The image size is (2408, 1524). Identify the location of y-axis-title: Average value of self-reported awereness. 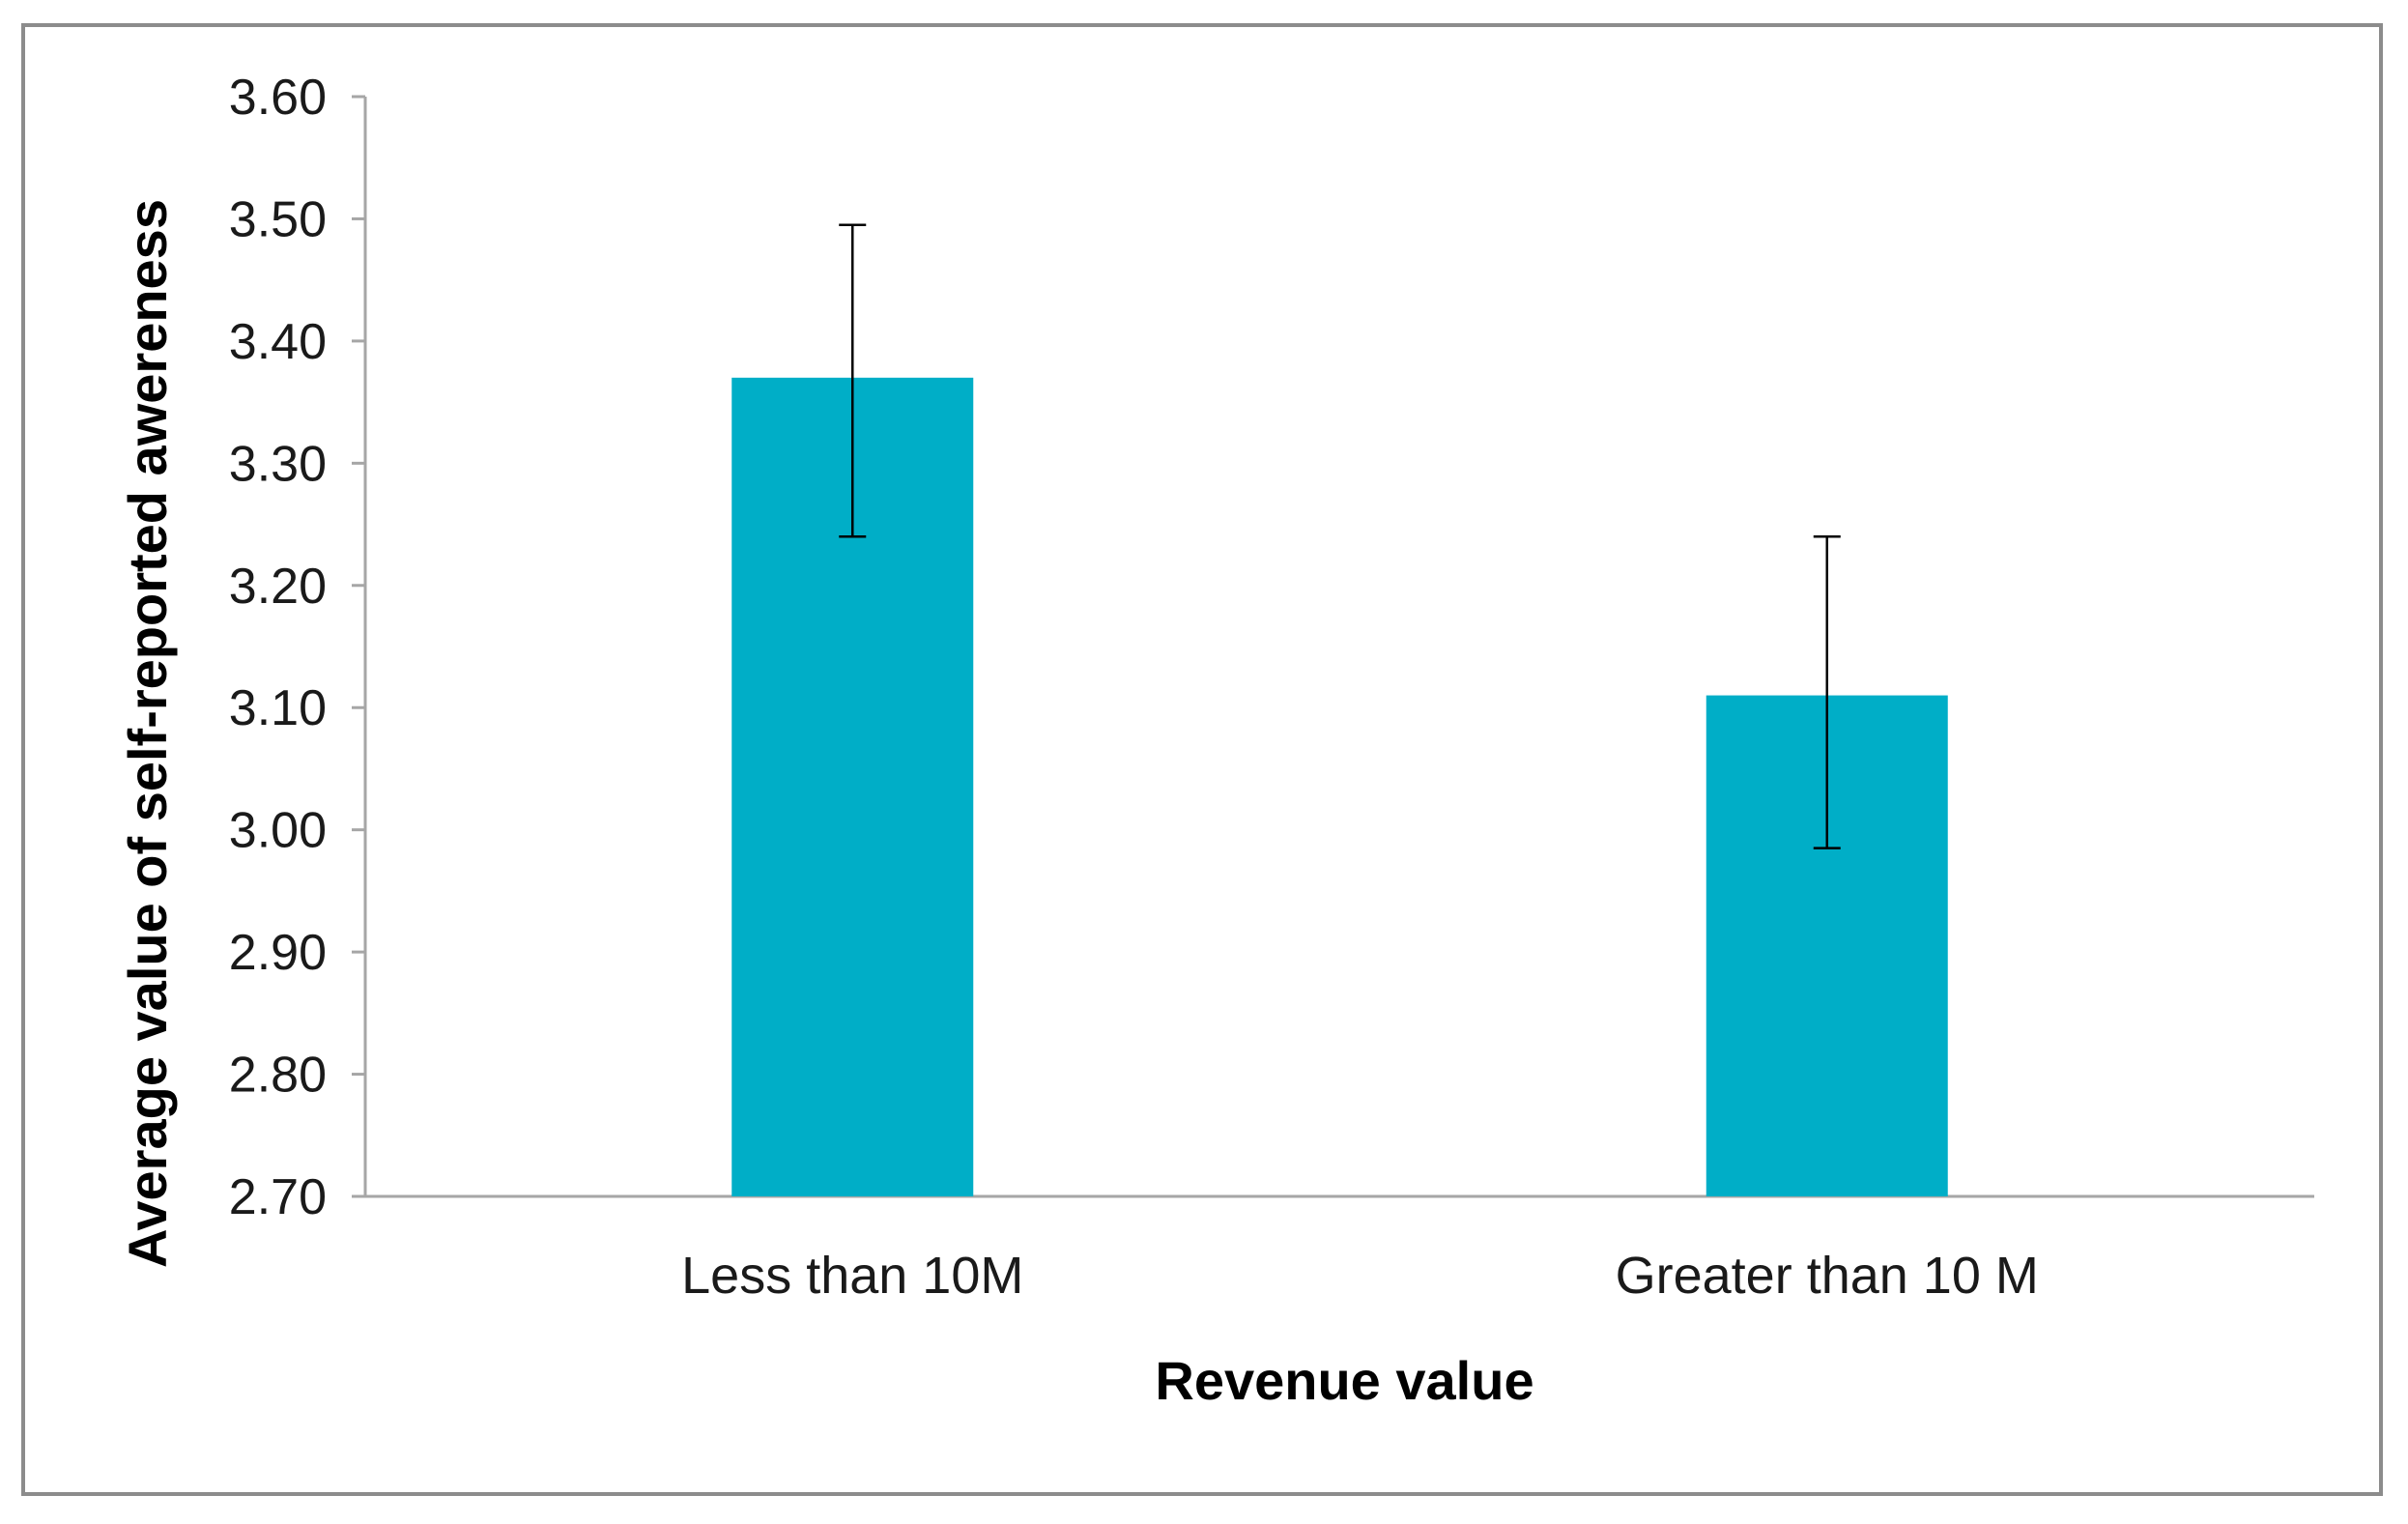
(147, 733).